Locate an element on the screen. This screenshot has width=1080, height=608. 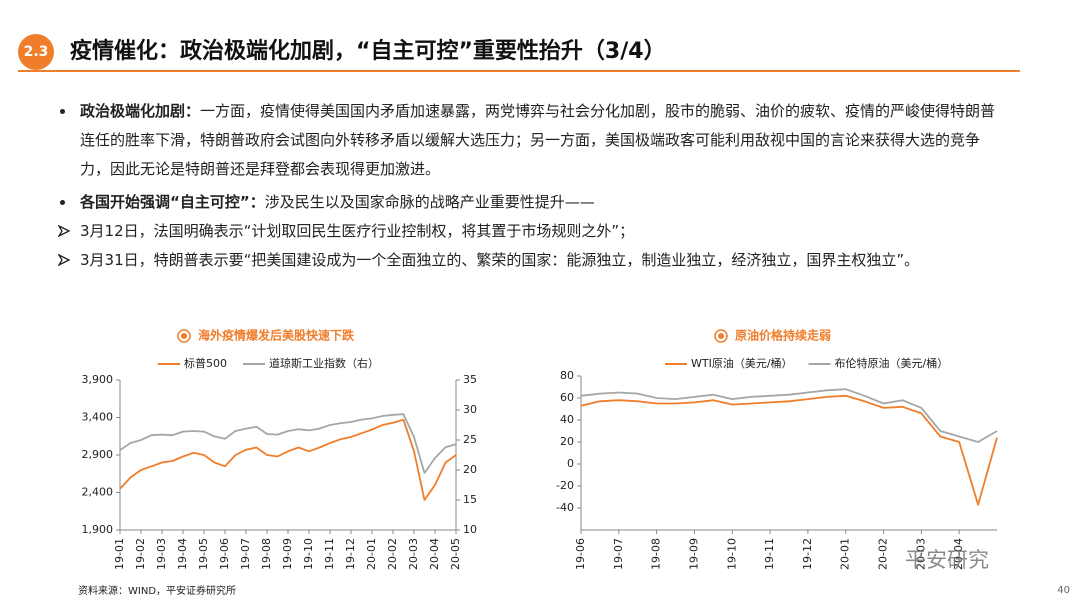
y2-tick-label: 20,000 is located at coordinates (470, 469).